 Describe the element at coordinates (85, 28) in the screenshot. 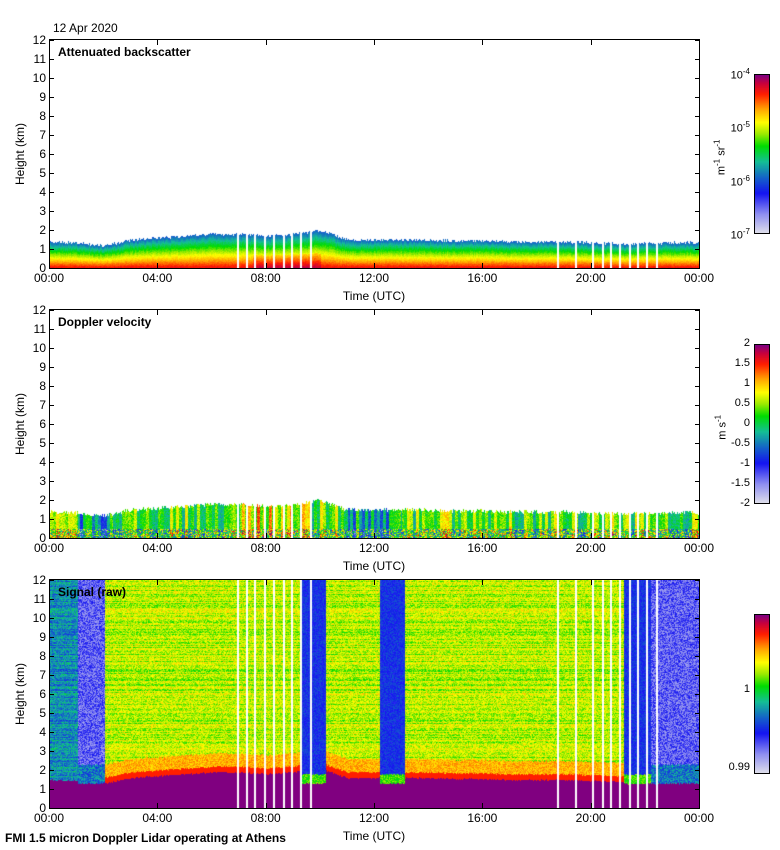

I see `date-label: 12 Apr 2020` at that location.